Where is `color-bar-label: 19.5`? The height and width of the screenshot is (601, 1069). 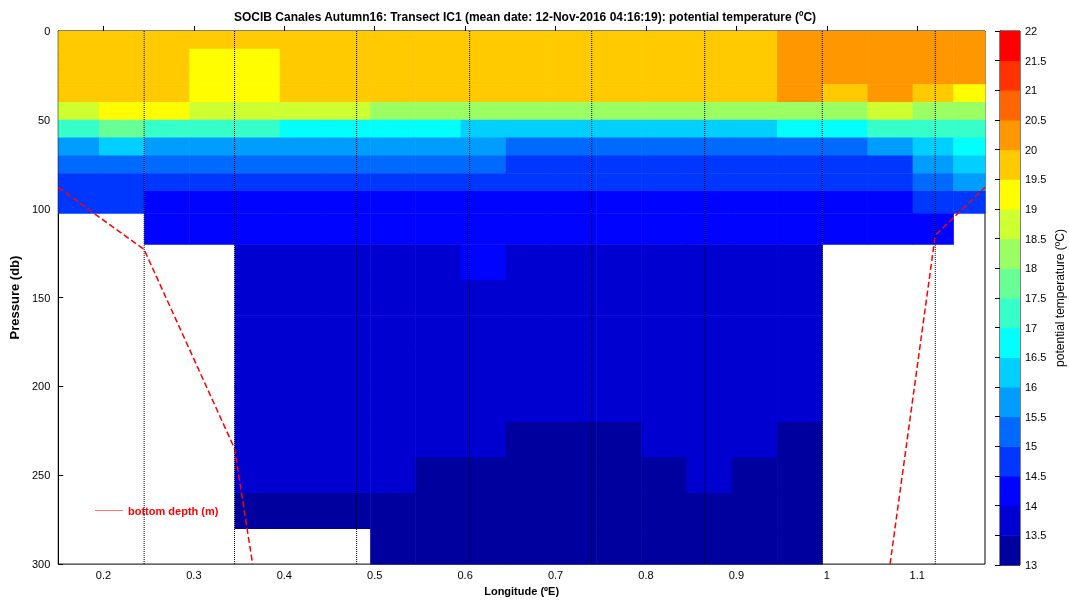
color-bar-label: 19.5 is located at coordinates (1036, 179).